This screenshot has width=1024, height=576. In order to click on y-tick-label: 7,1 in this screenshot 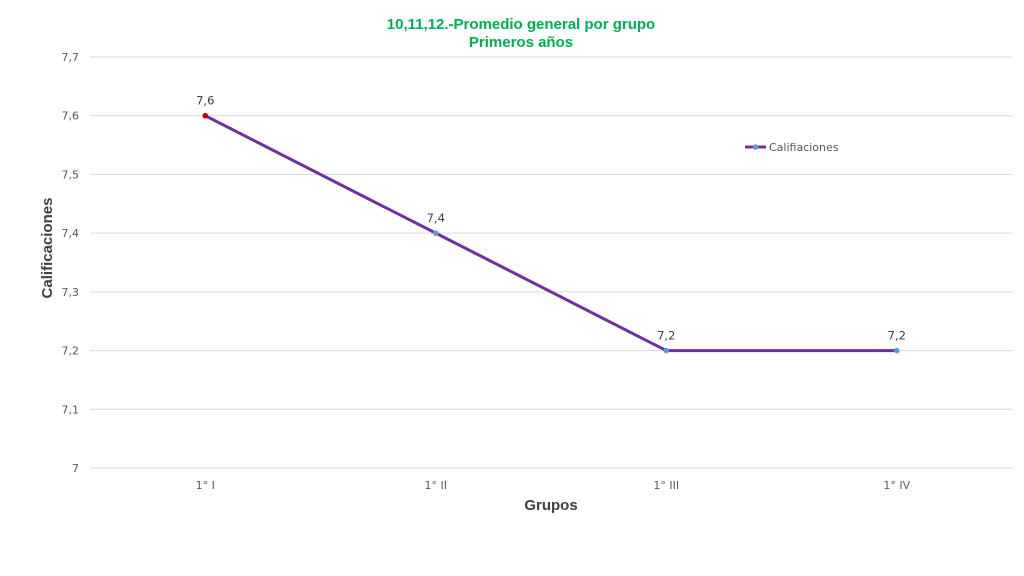, I will do `click(71, 409)`.